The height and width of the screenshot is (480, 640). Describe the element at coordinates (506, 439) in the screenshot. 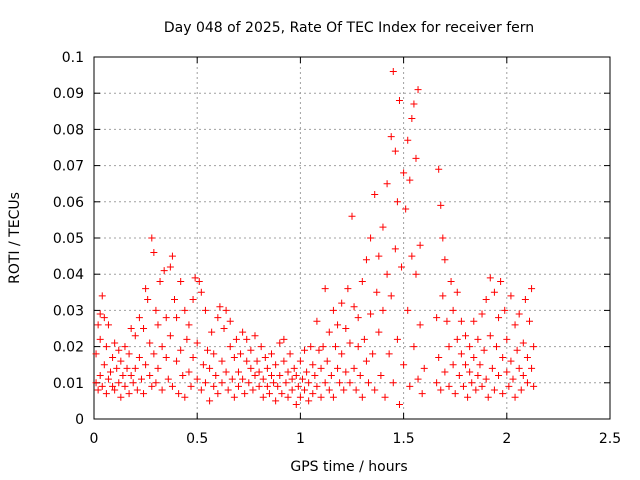

I see `x-tick-label: 2` at that location.